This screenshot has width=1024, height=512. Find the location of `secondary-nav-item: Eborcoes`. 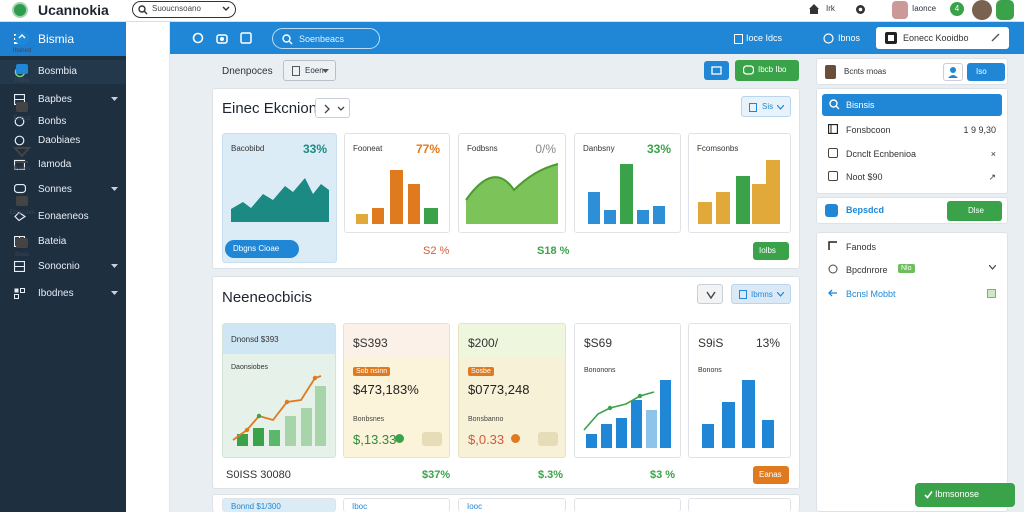

secondary-nav-item: Eborcoes is located at coordinates (22, 205).